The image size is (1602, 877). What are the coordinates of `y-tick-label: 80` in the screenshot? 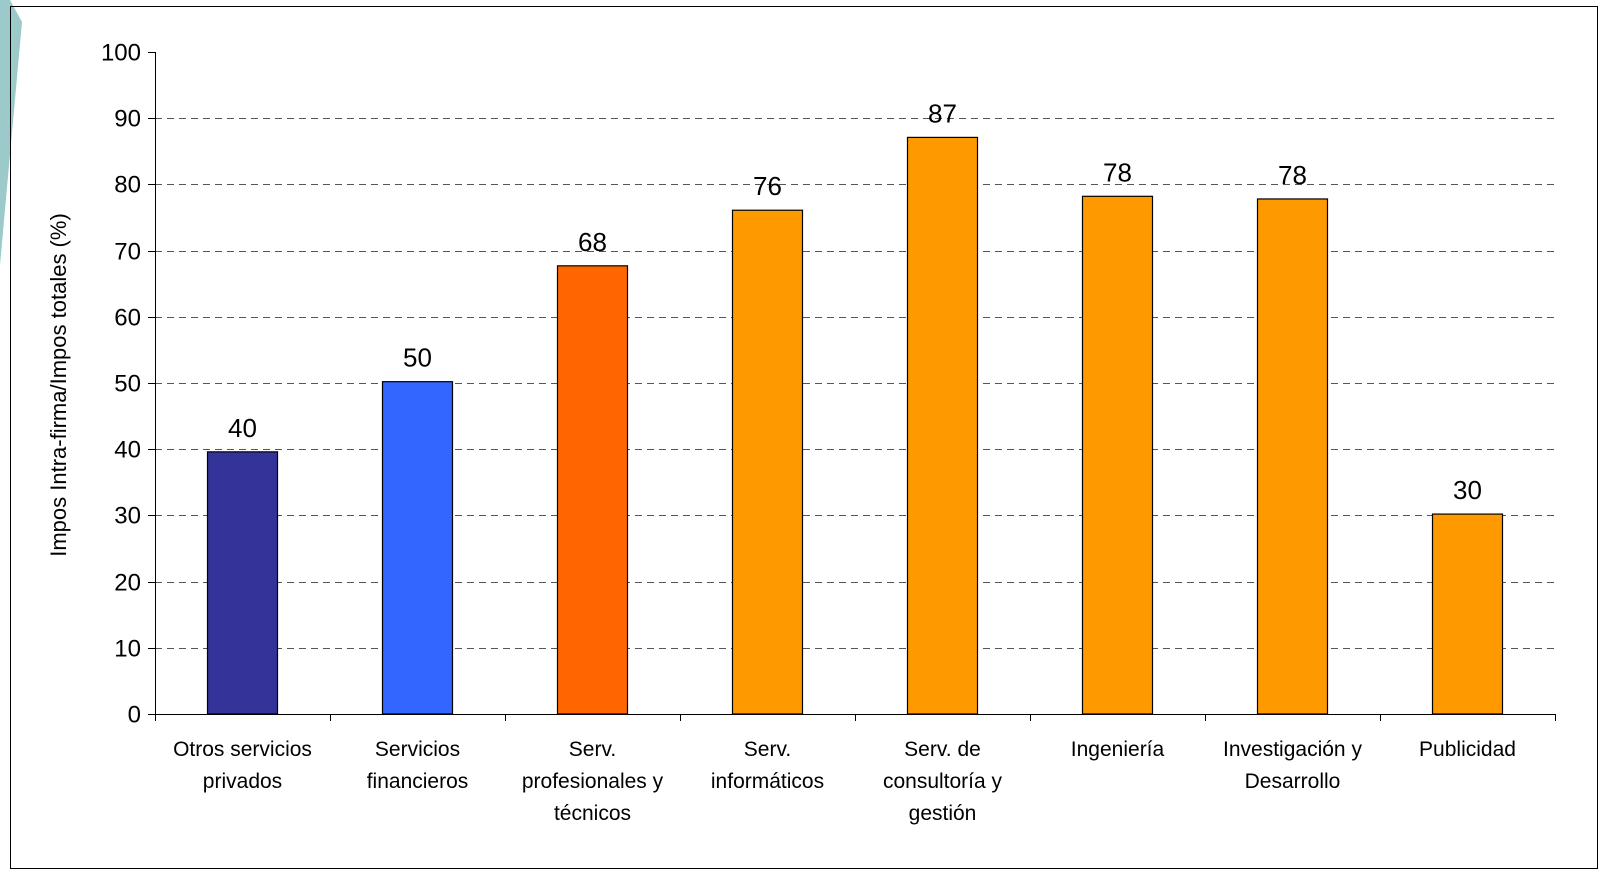 It's located at (127, 185).